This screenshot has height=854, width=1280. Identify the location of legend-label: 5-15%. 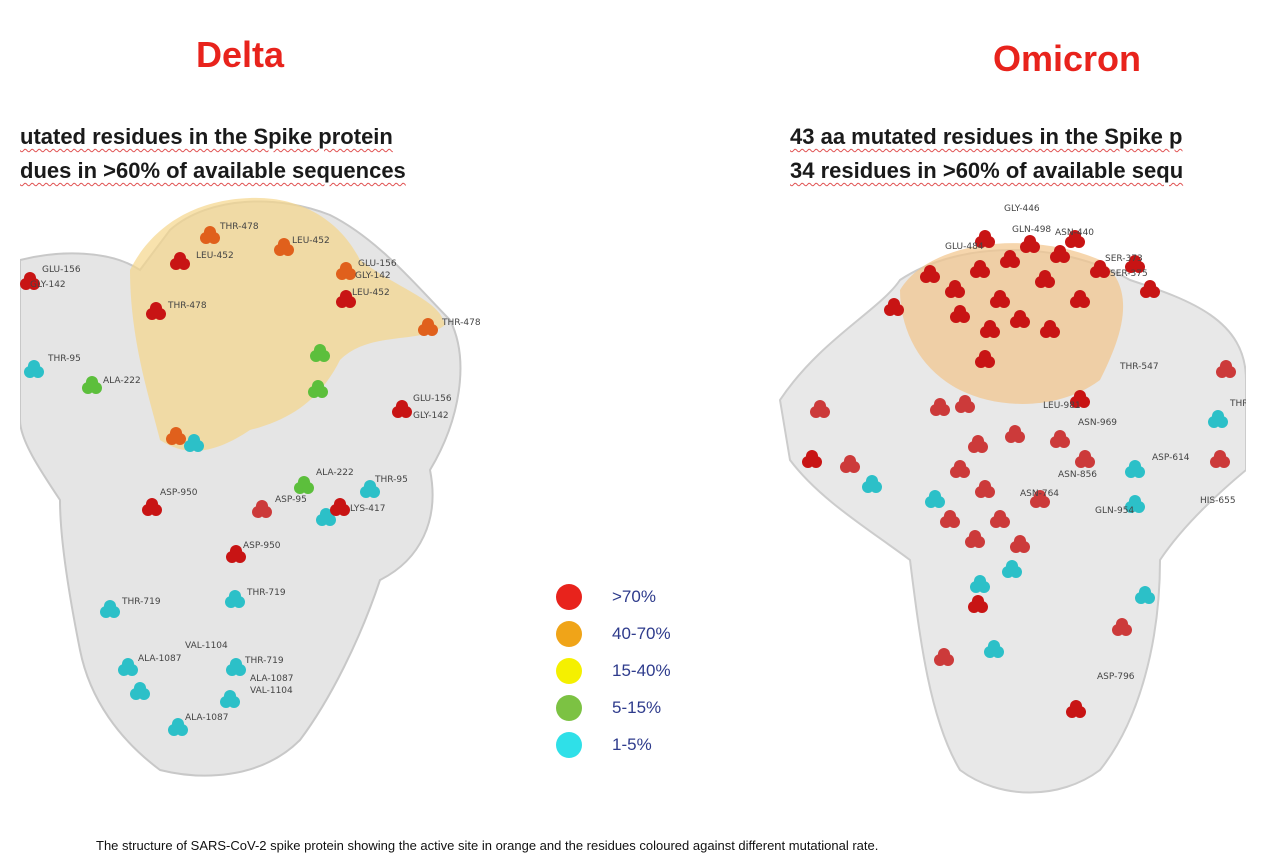
(637, 707).